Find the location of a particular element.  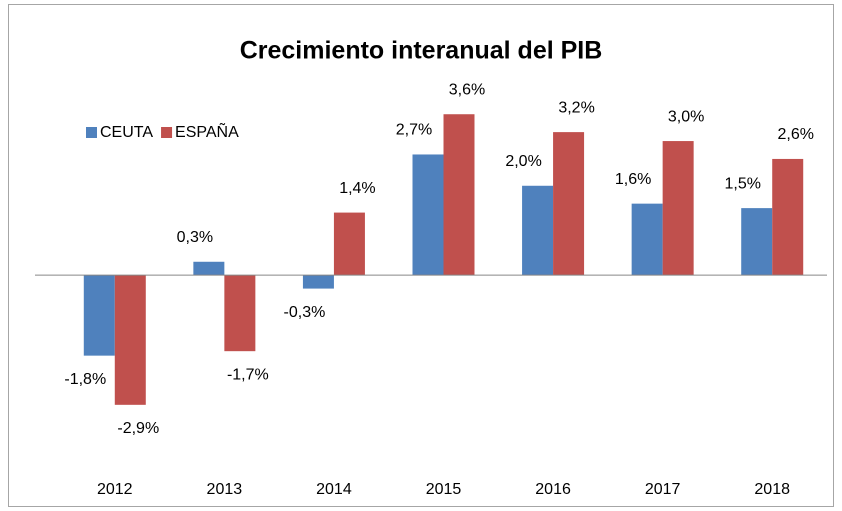

data-label: 2,0% is located at coordinates (523, 161).